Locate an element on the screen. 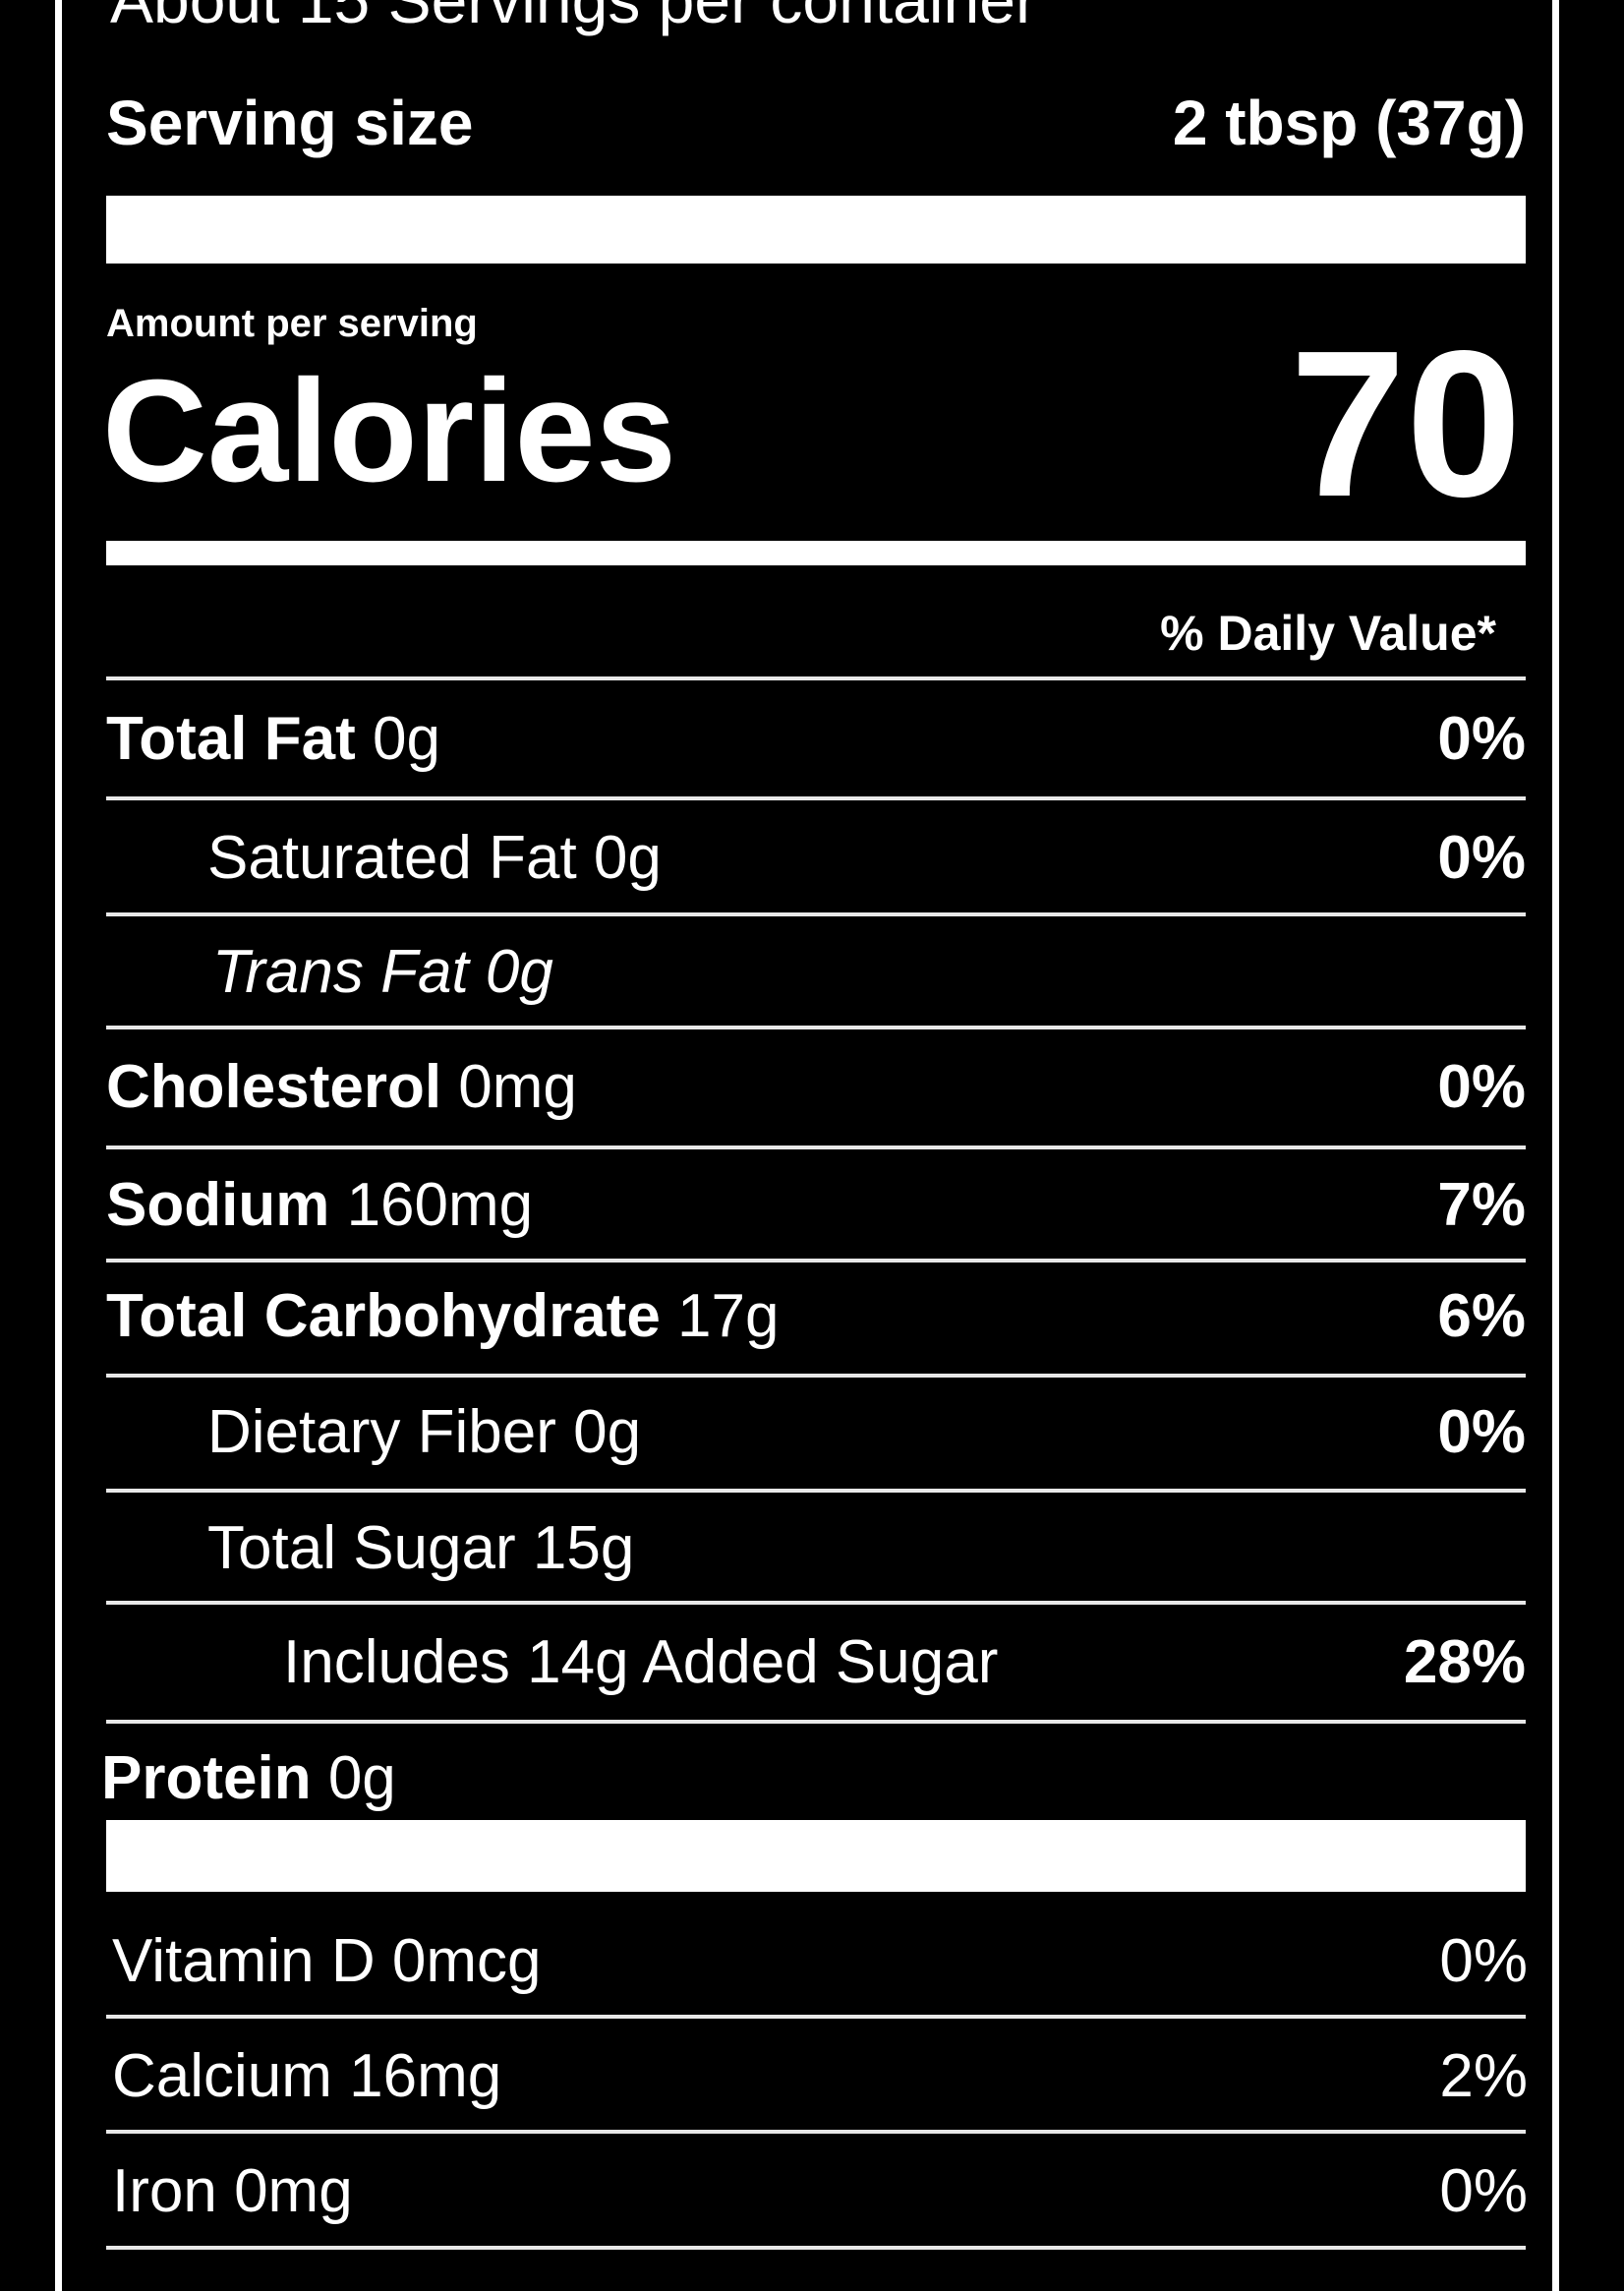 Image resolution: width=1624 pixels, height=2291 pixels. vitamin-name: Iron is located at coordinates (164, 2191).